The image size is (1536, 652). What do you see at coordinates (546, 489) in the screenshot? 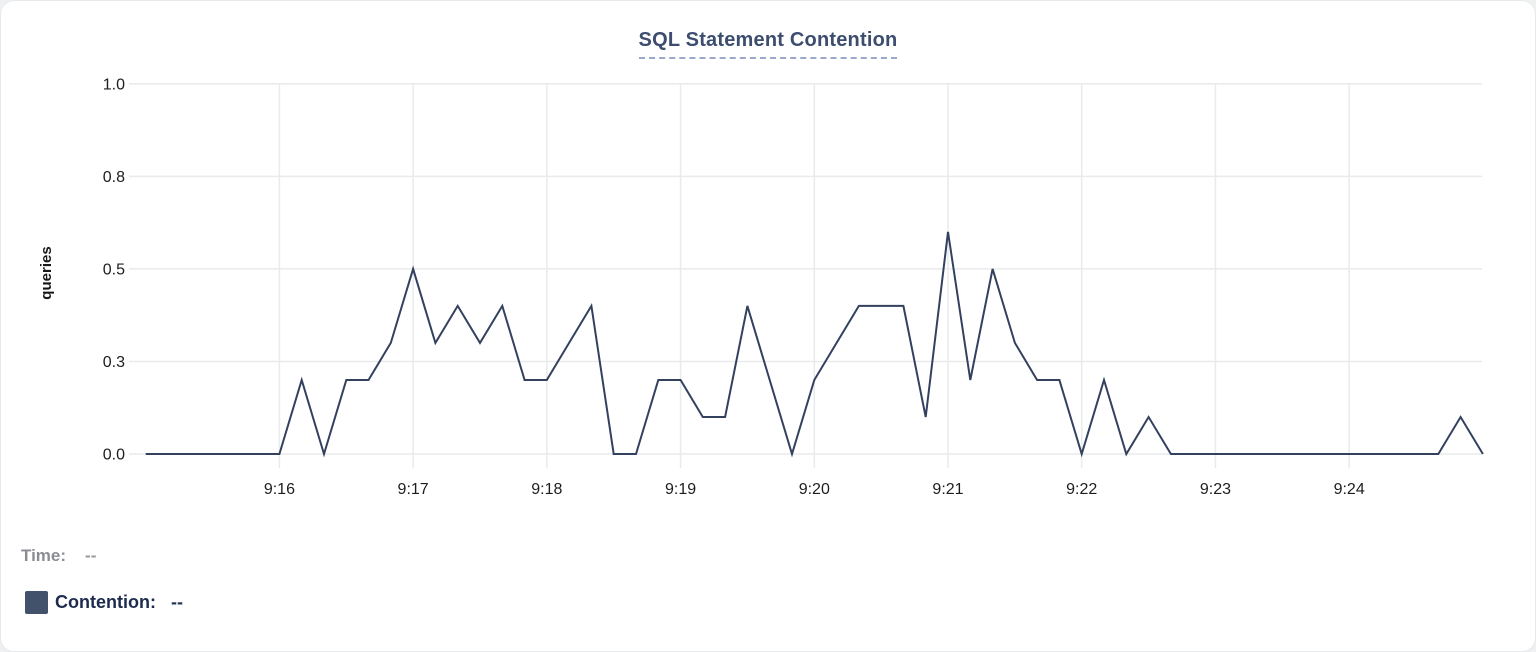
I see `x-tick-label: 9:18` at bounding box center [546, 489].